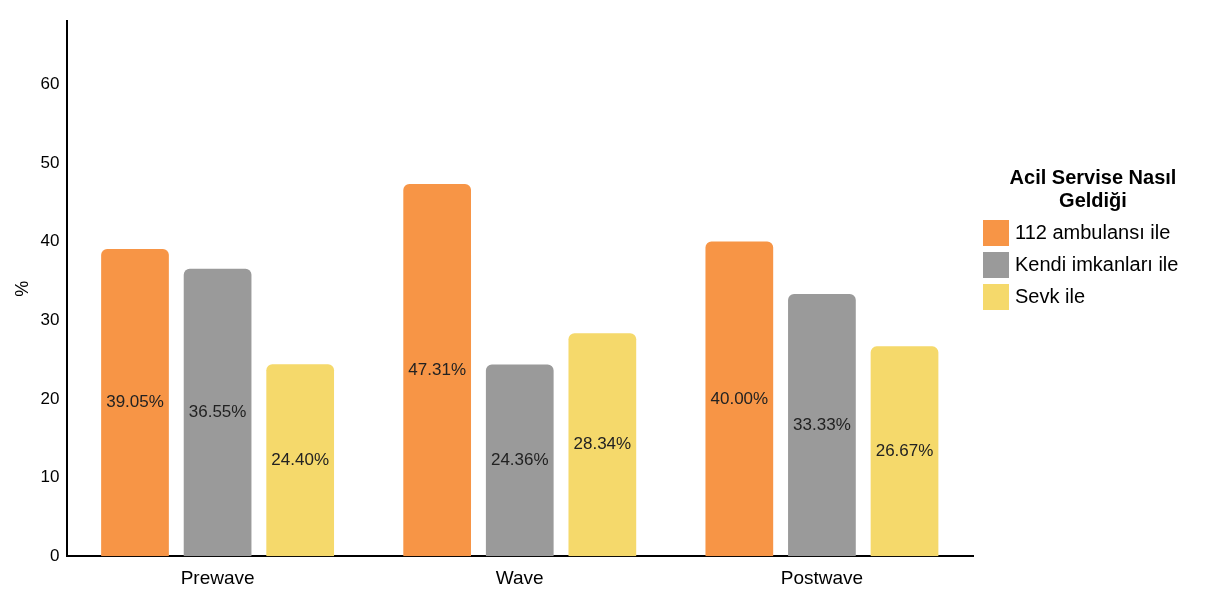 The image size is (1226, 598). I want to click on data-label: 36.55%, so click(217, 412).